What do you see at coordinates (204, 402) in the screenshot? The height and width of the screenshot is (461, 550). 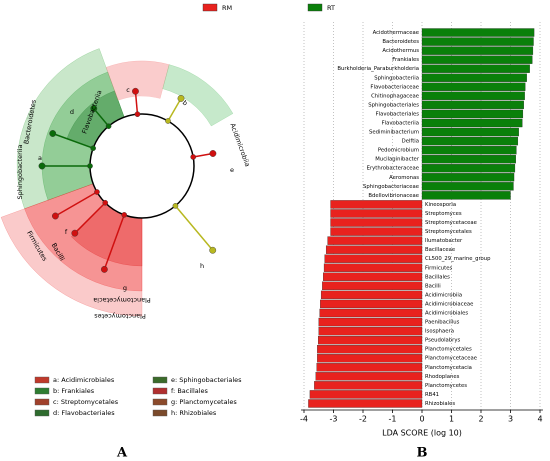 I see `key-label: g: Planctomycetales` at bounding box center [204, 402].